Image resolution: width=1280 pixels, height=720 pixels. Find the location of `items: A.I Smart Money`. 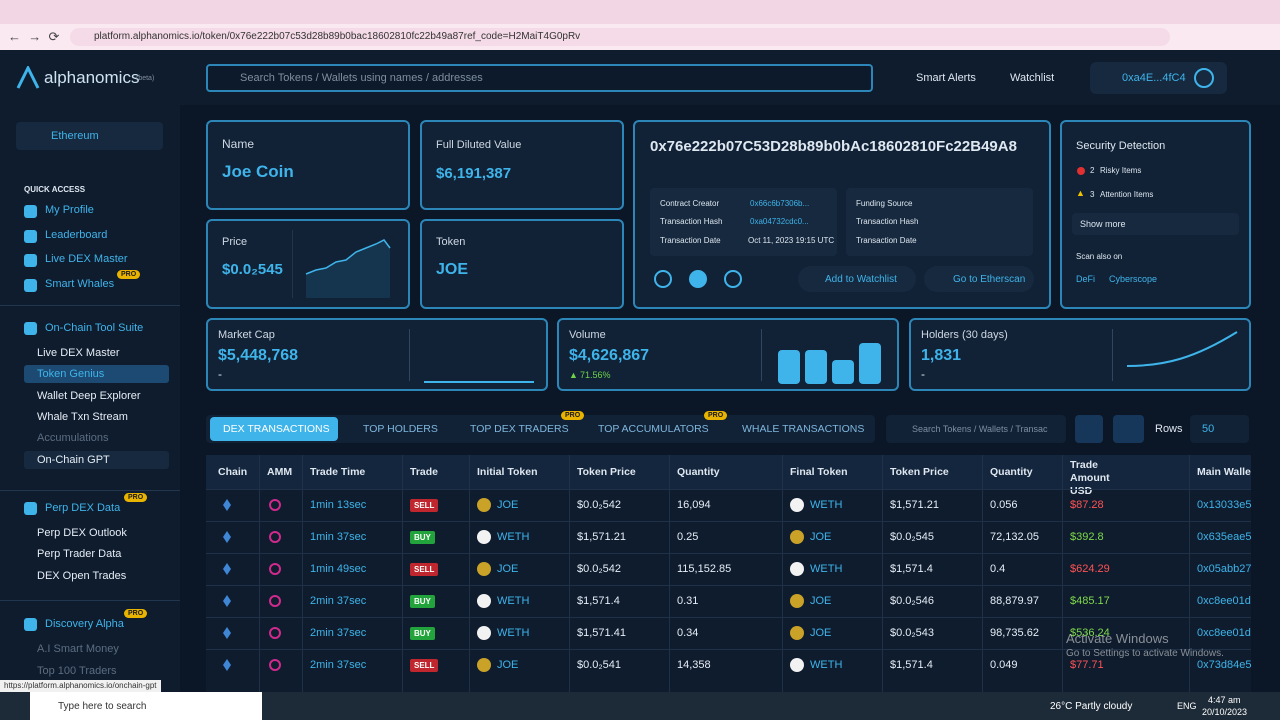

items: A.I Smart Money is located at coordinates (78, 649).